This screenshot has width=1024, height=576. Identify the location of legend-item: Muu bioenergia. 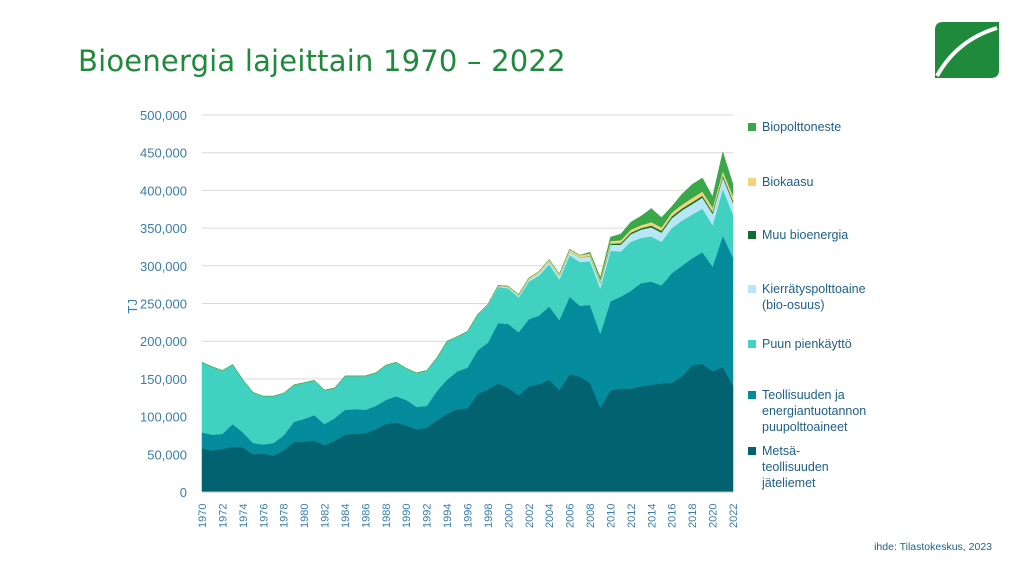
(828, 235).